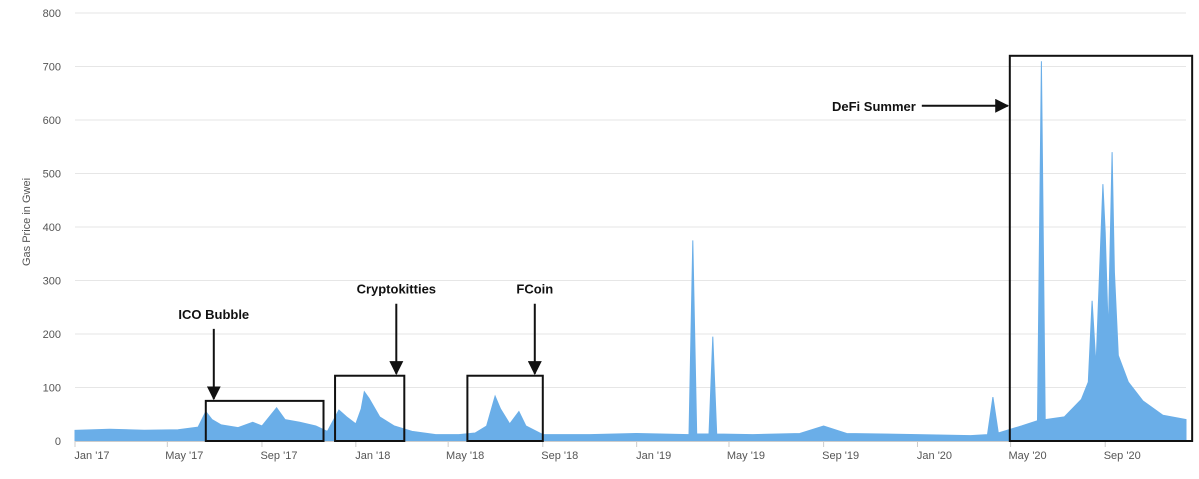 This screenshot has width=1199, height=479. Describe the element at coordinates (1122, 456) in the screenshot. I see `x-tick-label: Sep '20` at that location.